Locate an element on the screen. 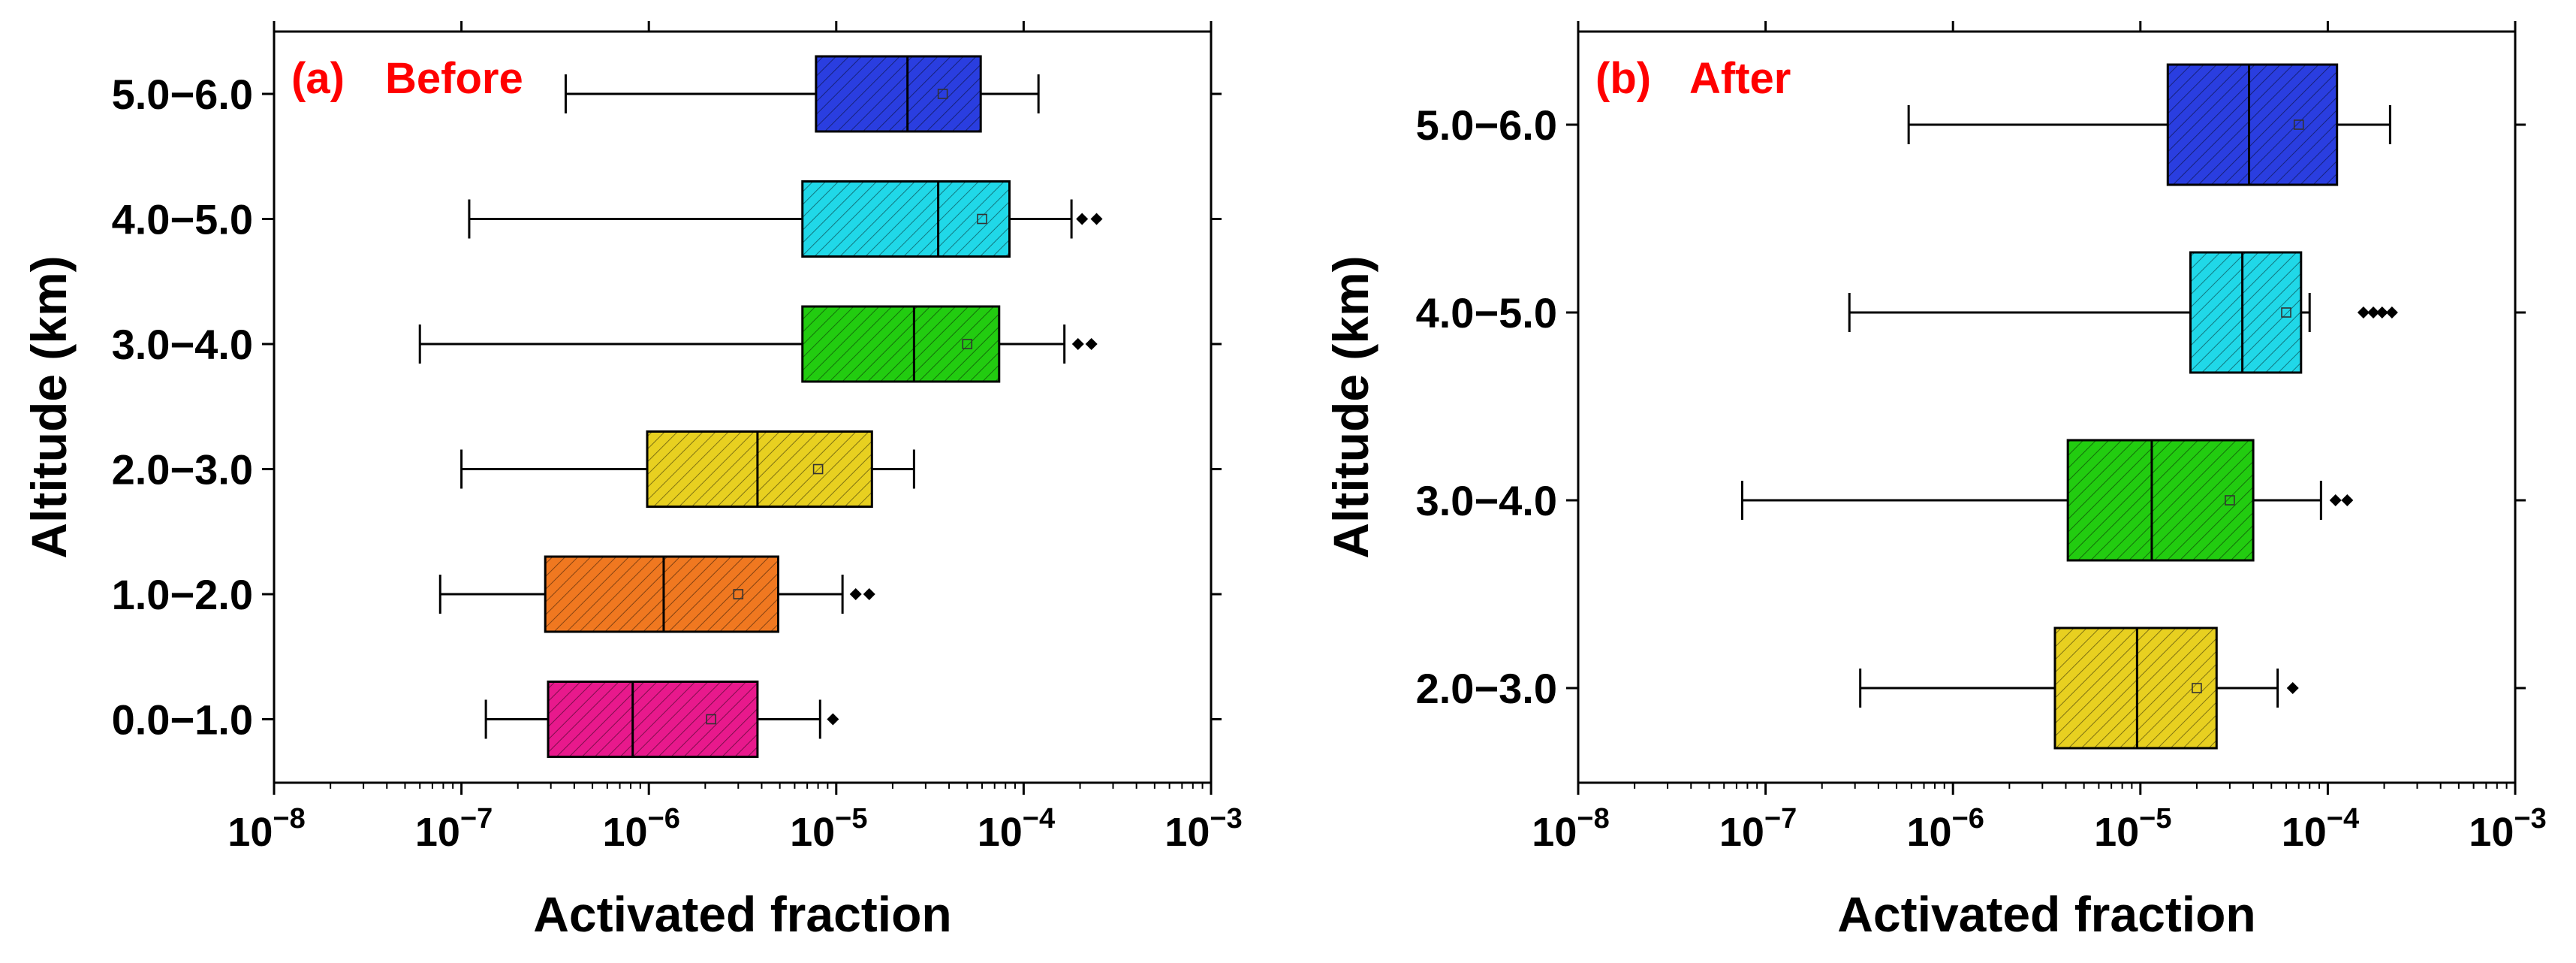  box-0.0−1.0 is located at coordinates (661, 719).